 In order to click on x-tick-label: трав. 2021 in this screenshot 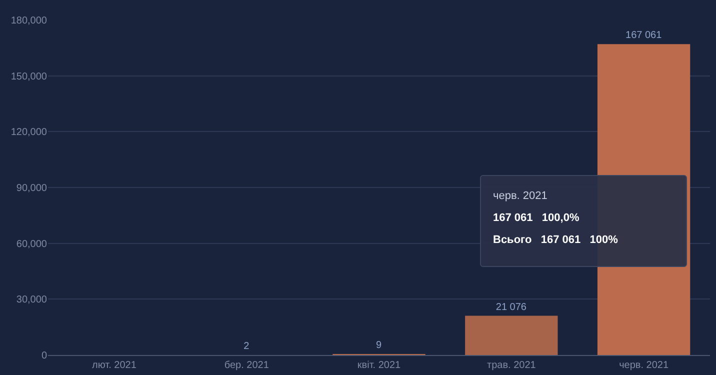, I will do `click(511, 365)`.